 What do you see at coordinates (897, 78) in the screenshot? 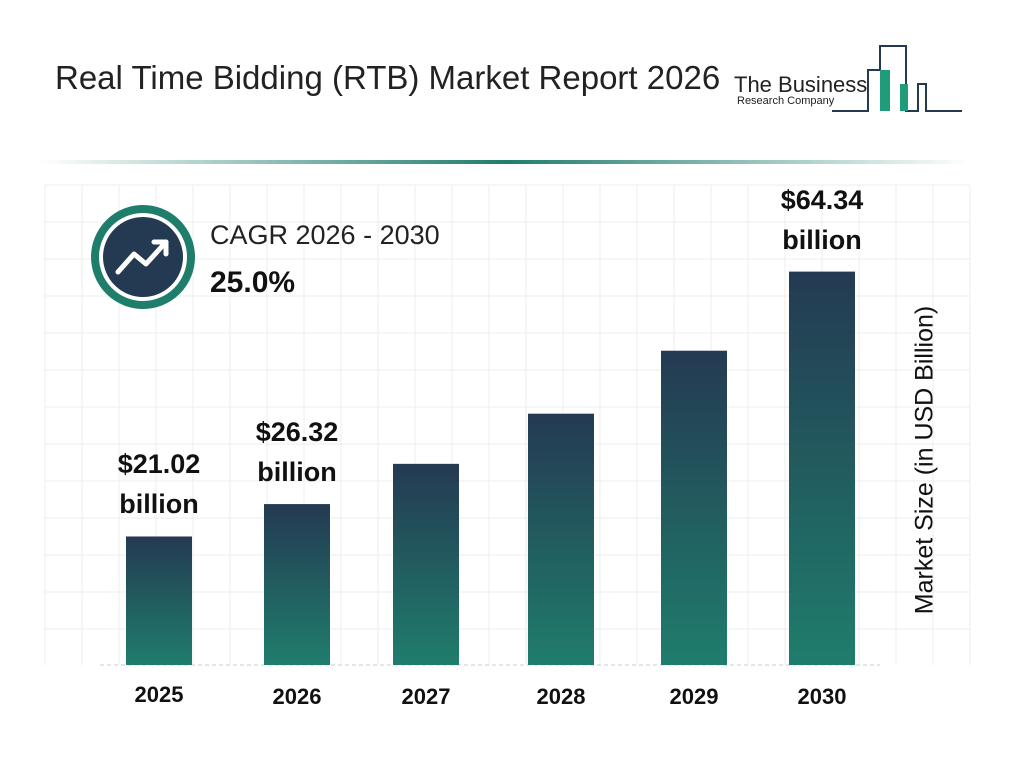
I see `logo-mark` at bounding box center [897, 78].